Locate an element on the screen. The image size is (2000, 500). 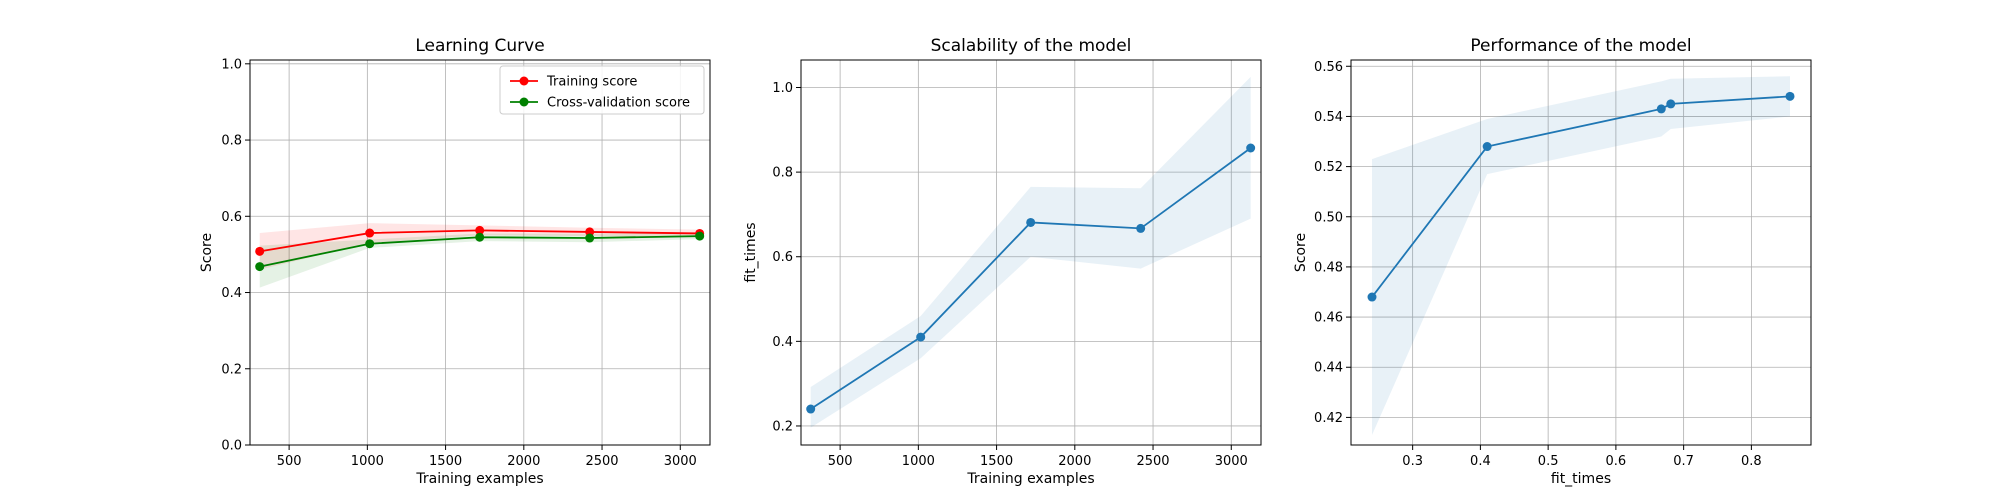
y-tick-label: 0.56 is located at coordinates (1328, 67).